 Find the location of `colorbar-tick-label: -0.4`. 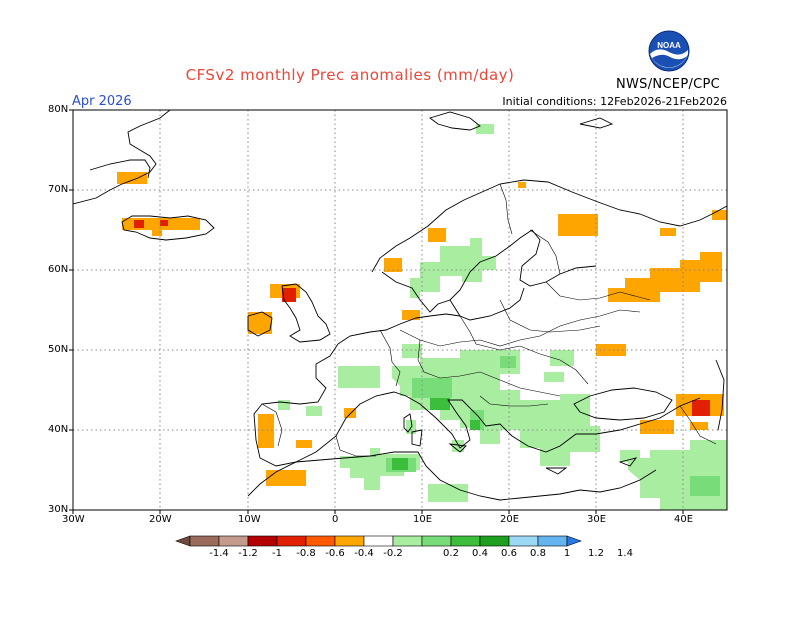

colorbar-tick-label: -0.4 is located at coordinates (364, 553).